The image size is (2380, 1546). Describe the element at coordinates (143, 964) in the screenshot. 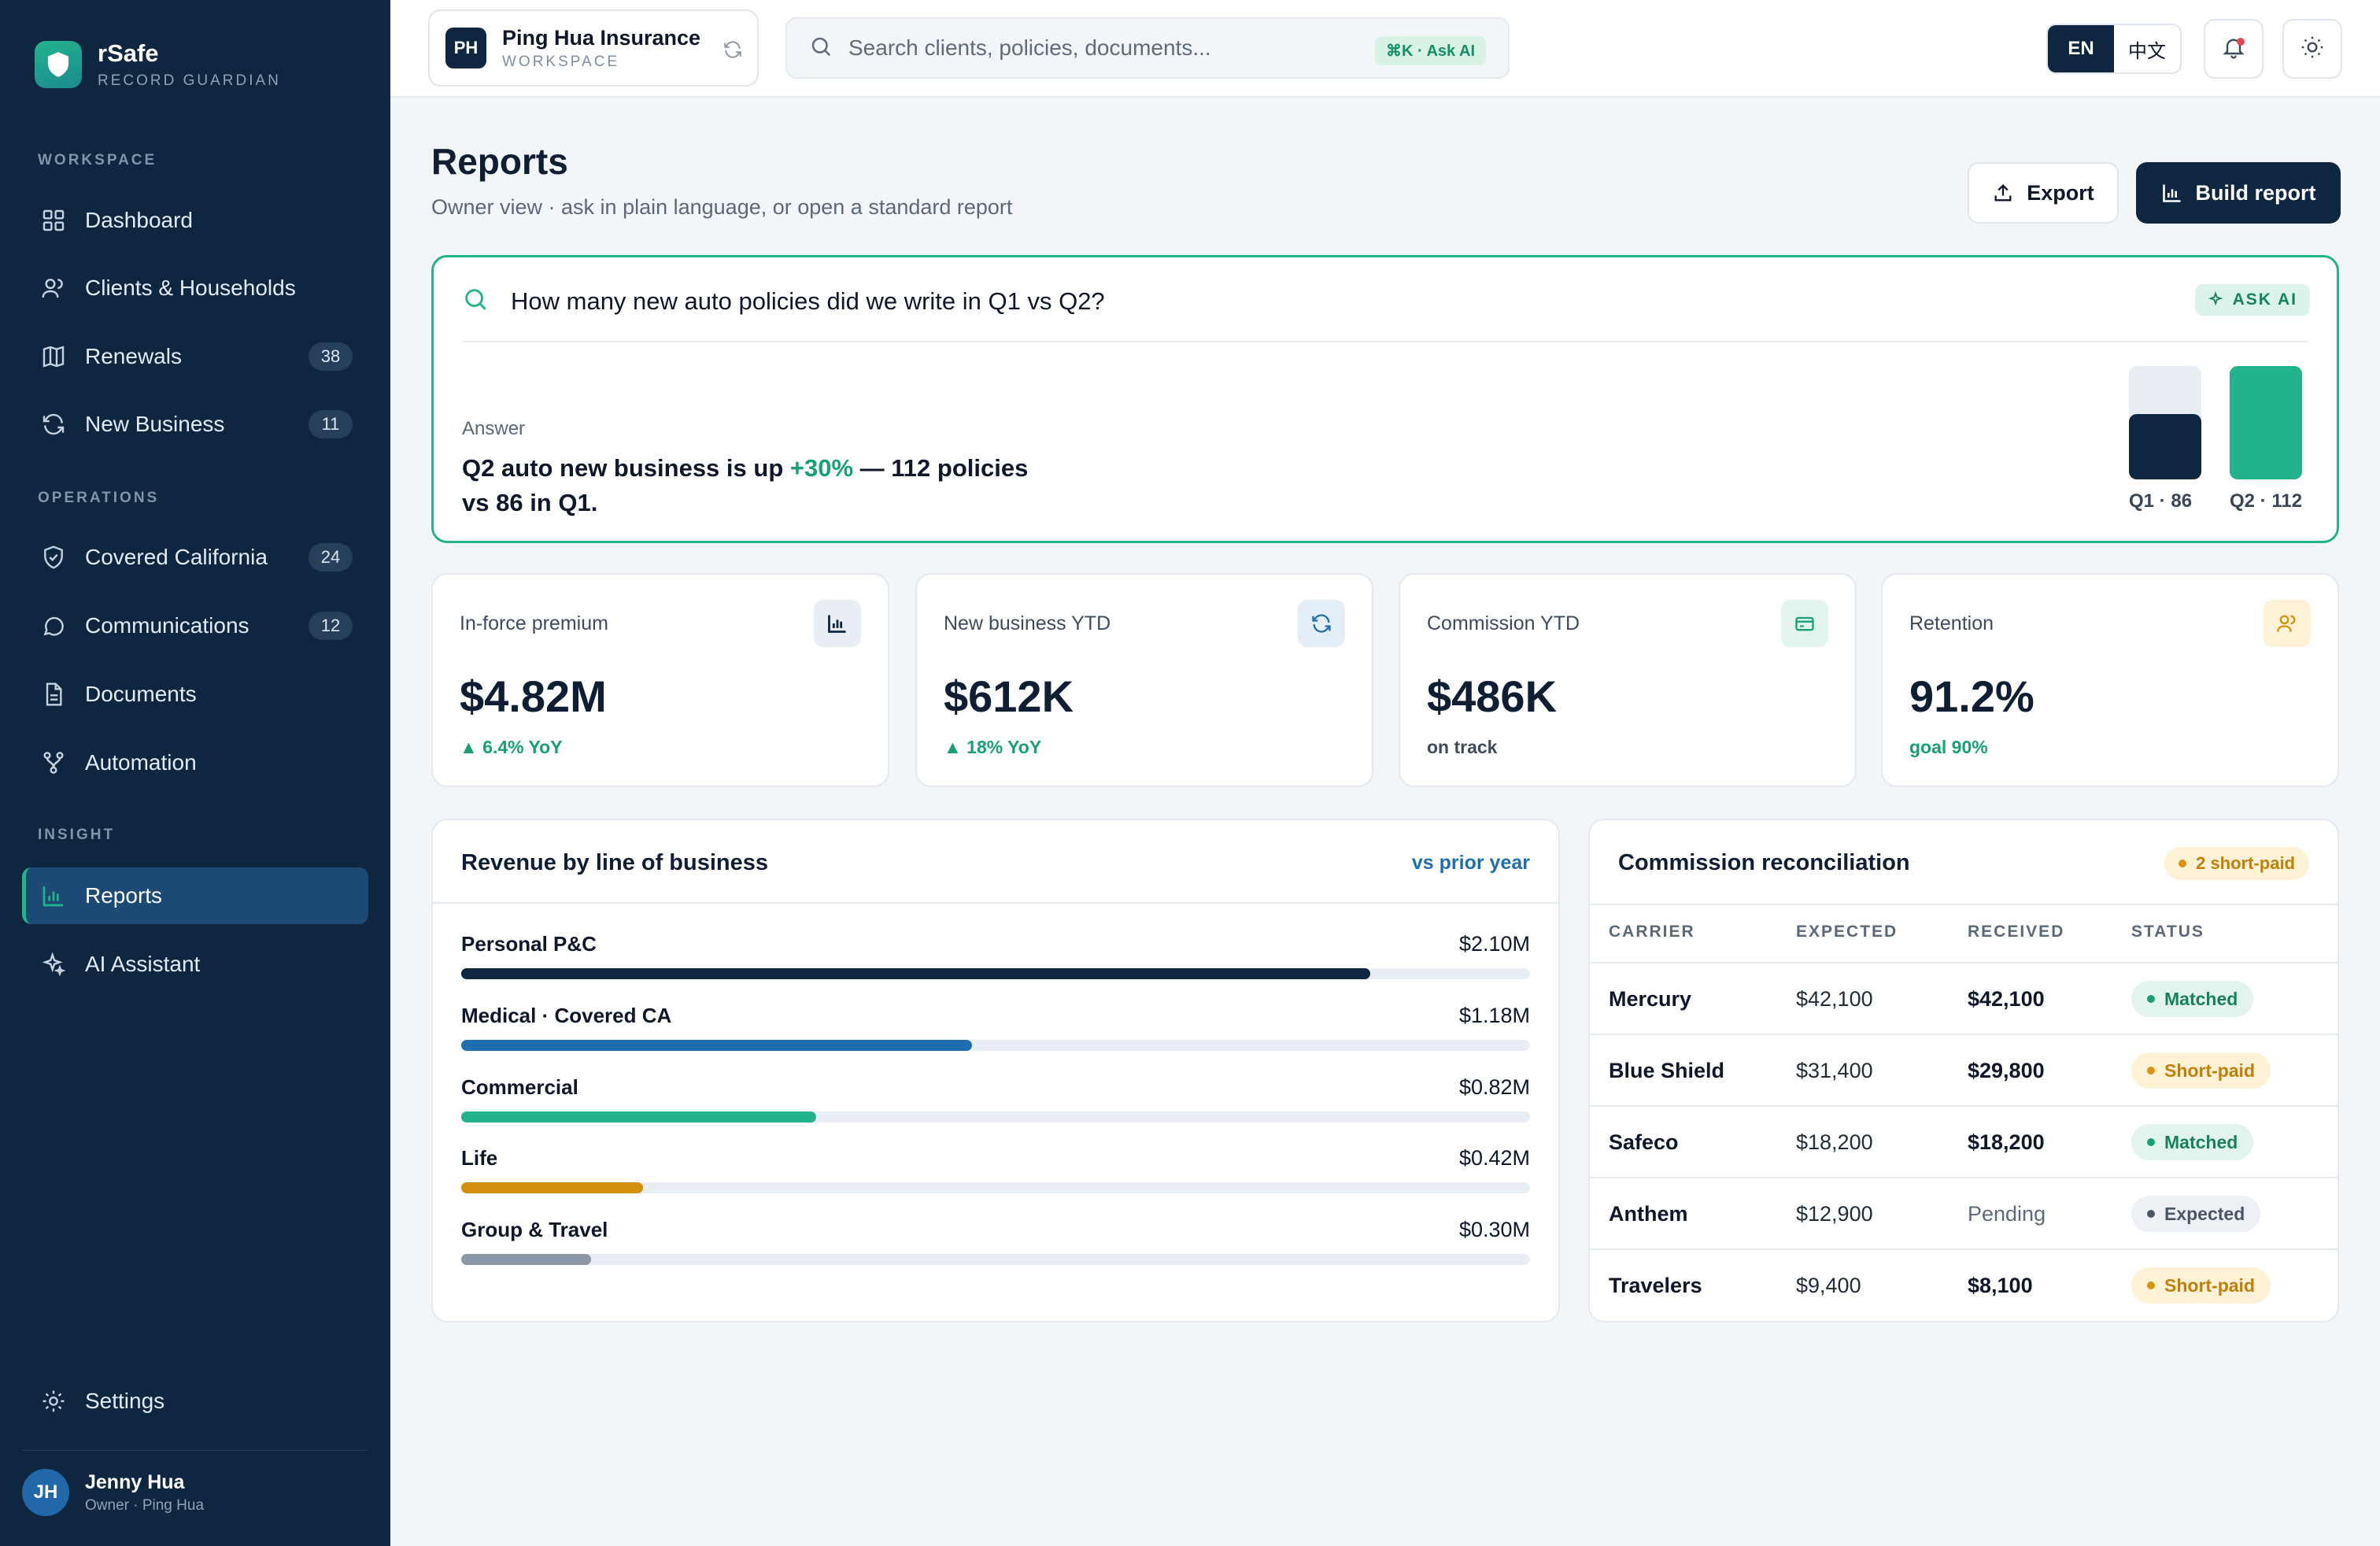

I see `sidebar-item-label: AI Assistant` at that location.